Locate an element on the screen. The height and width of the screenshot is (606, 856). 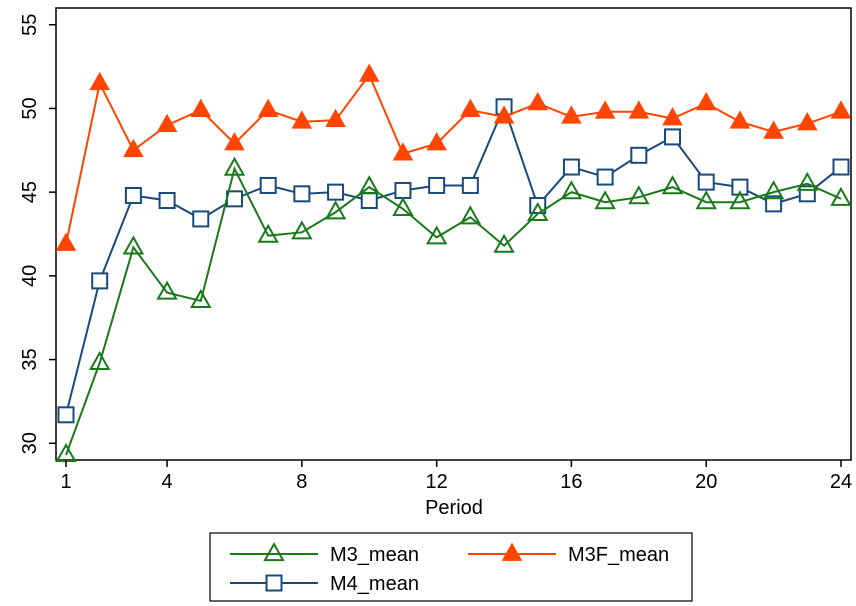
legend-item-m3f-mean: M3F_mean is located at coordinates (568, 554).